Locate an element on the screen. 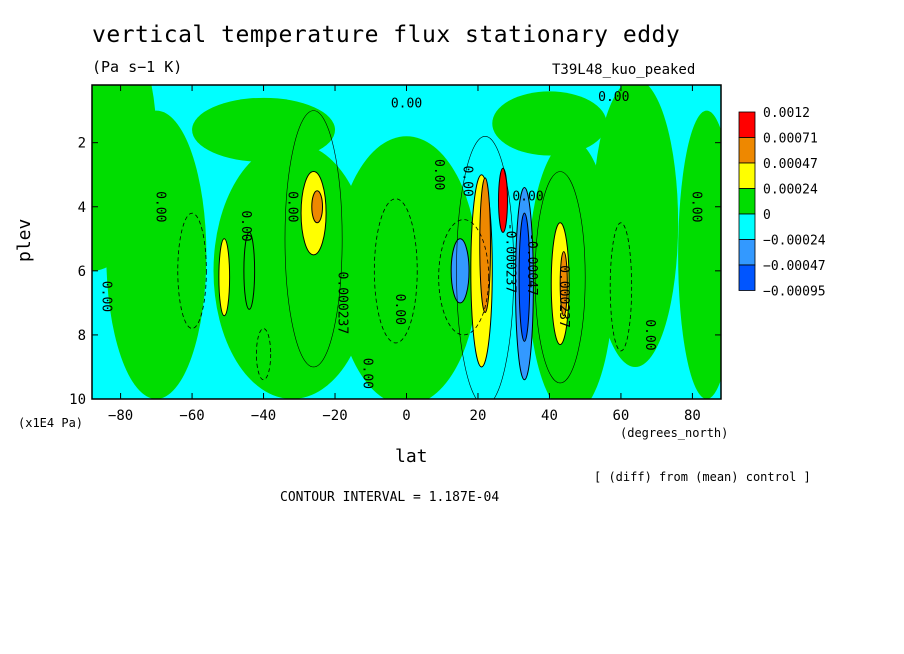 The height and width of the screenshot is (654, 904). contour-label: -0.00047 is located at coordinates (531, 264).